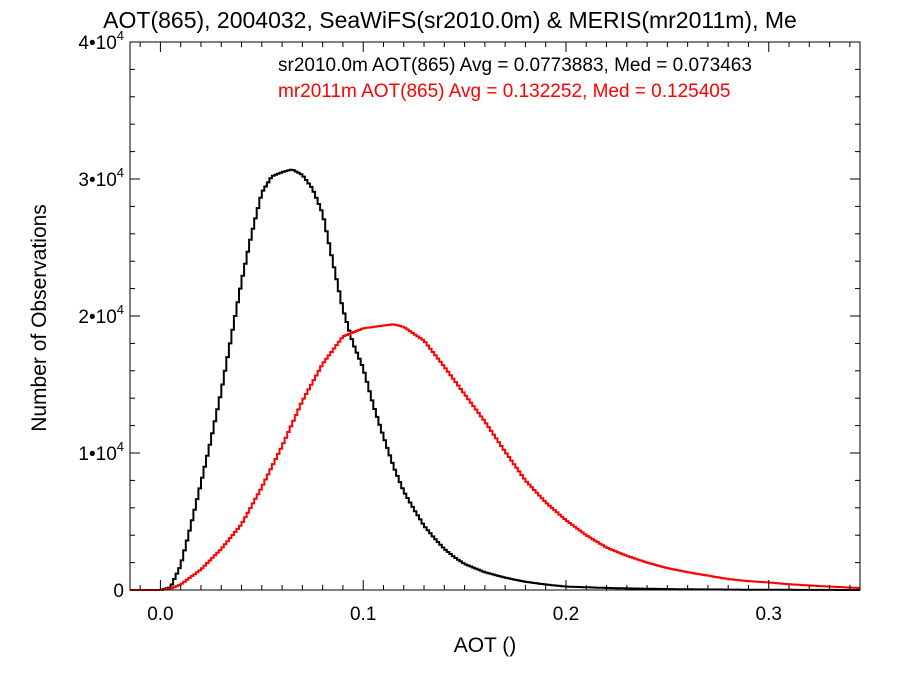 This screenshot has height=675, width=900. What do you see at coordinates (566, 614) in the screenshot?
I see `x-tick-label: 0.2` at bounding box center [566, 614].